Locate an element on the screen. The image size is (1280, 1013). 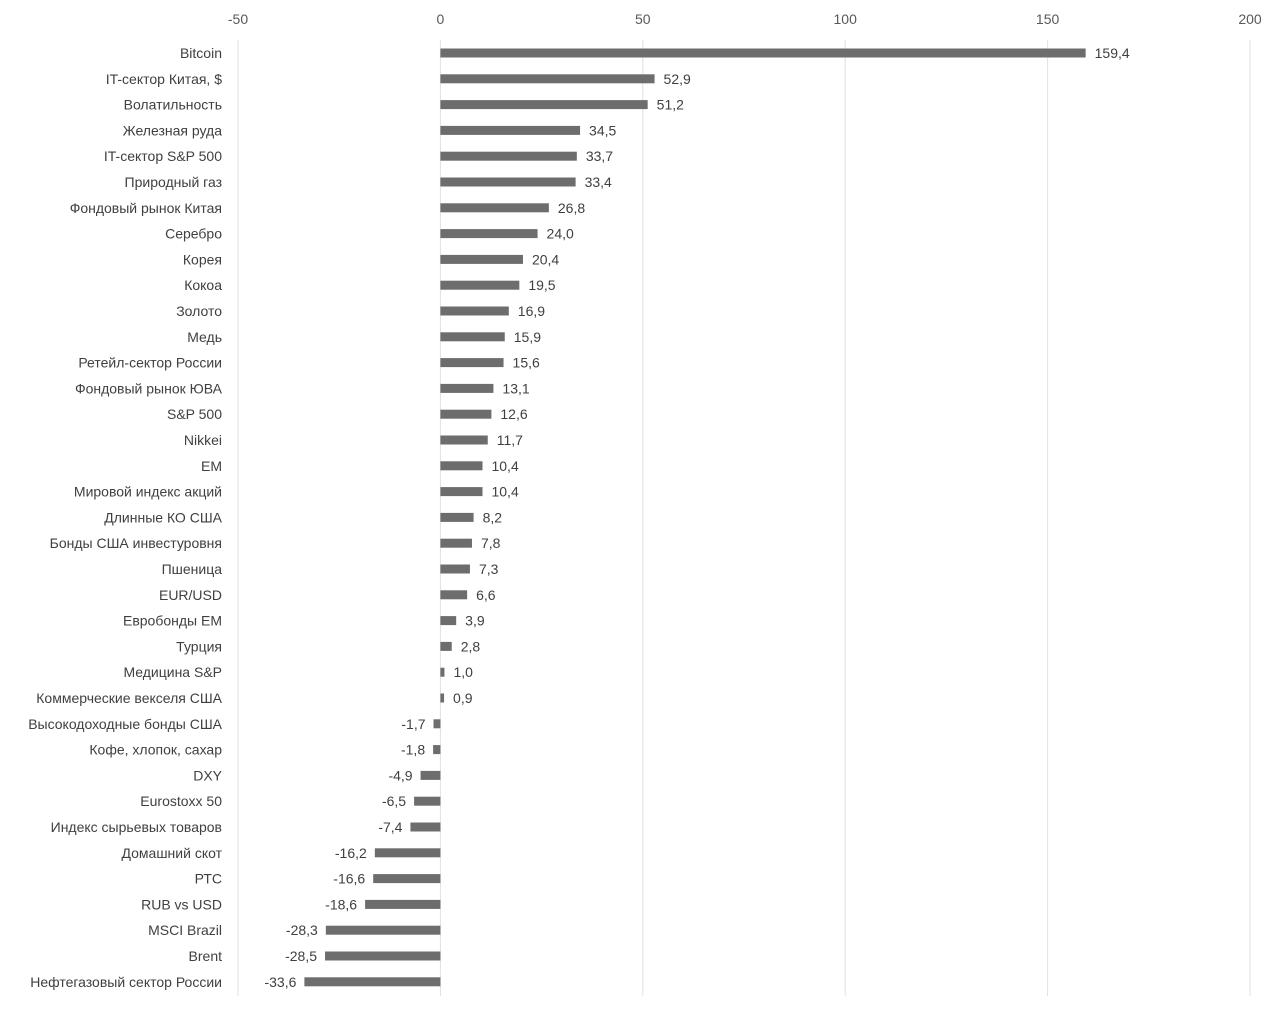
category-label: Кокоа is located at coordinates (203, 285).